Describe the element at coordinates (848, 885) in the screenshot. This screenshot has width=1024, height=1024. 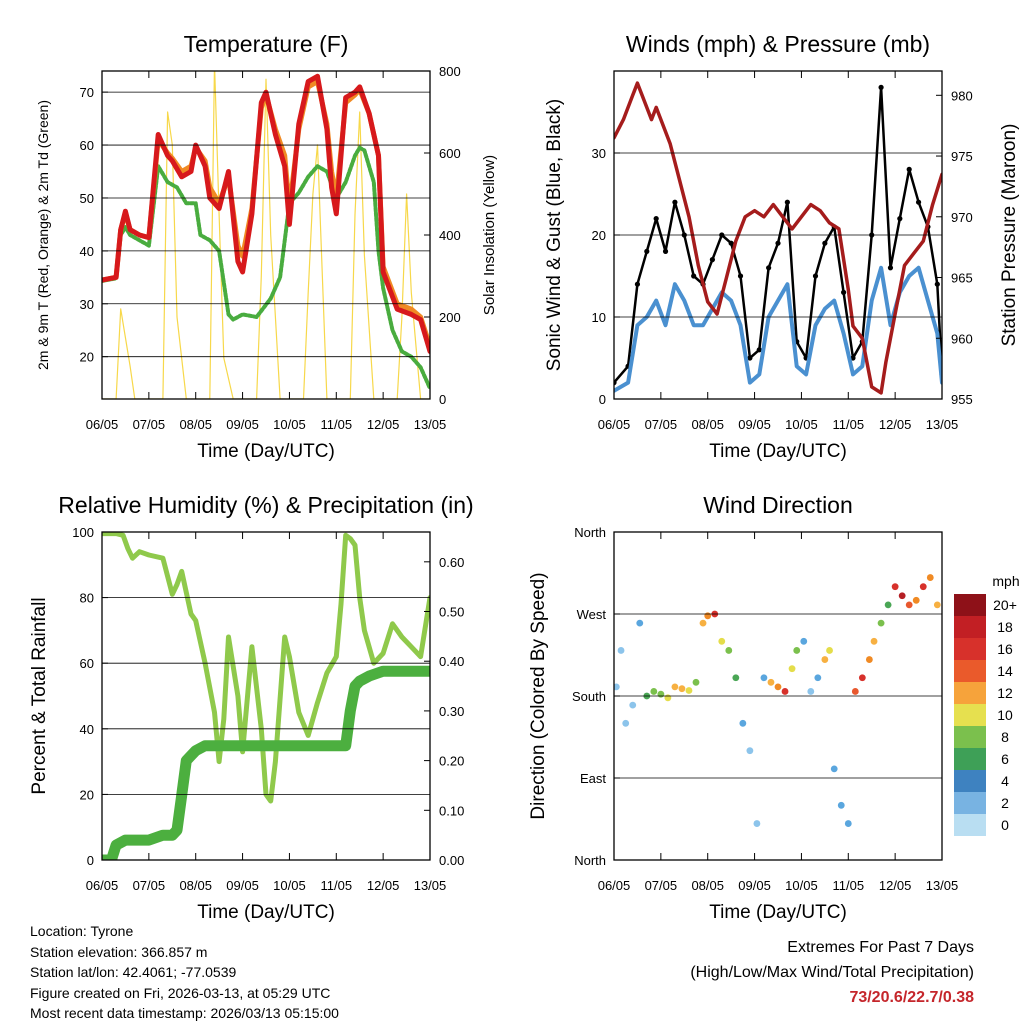
I see `direction-xtick-label: 11/05` at that location.